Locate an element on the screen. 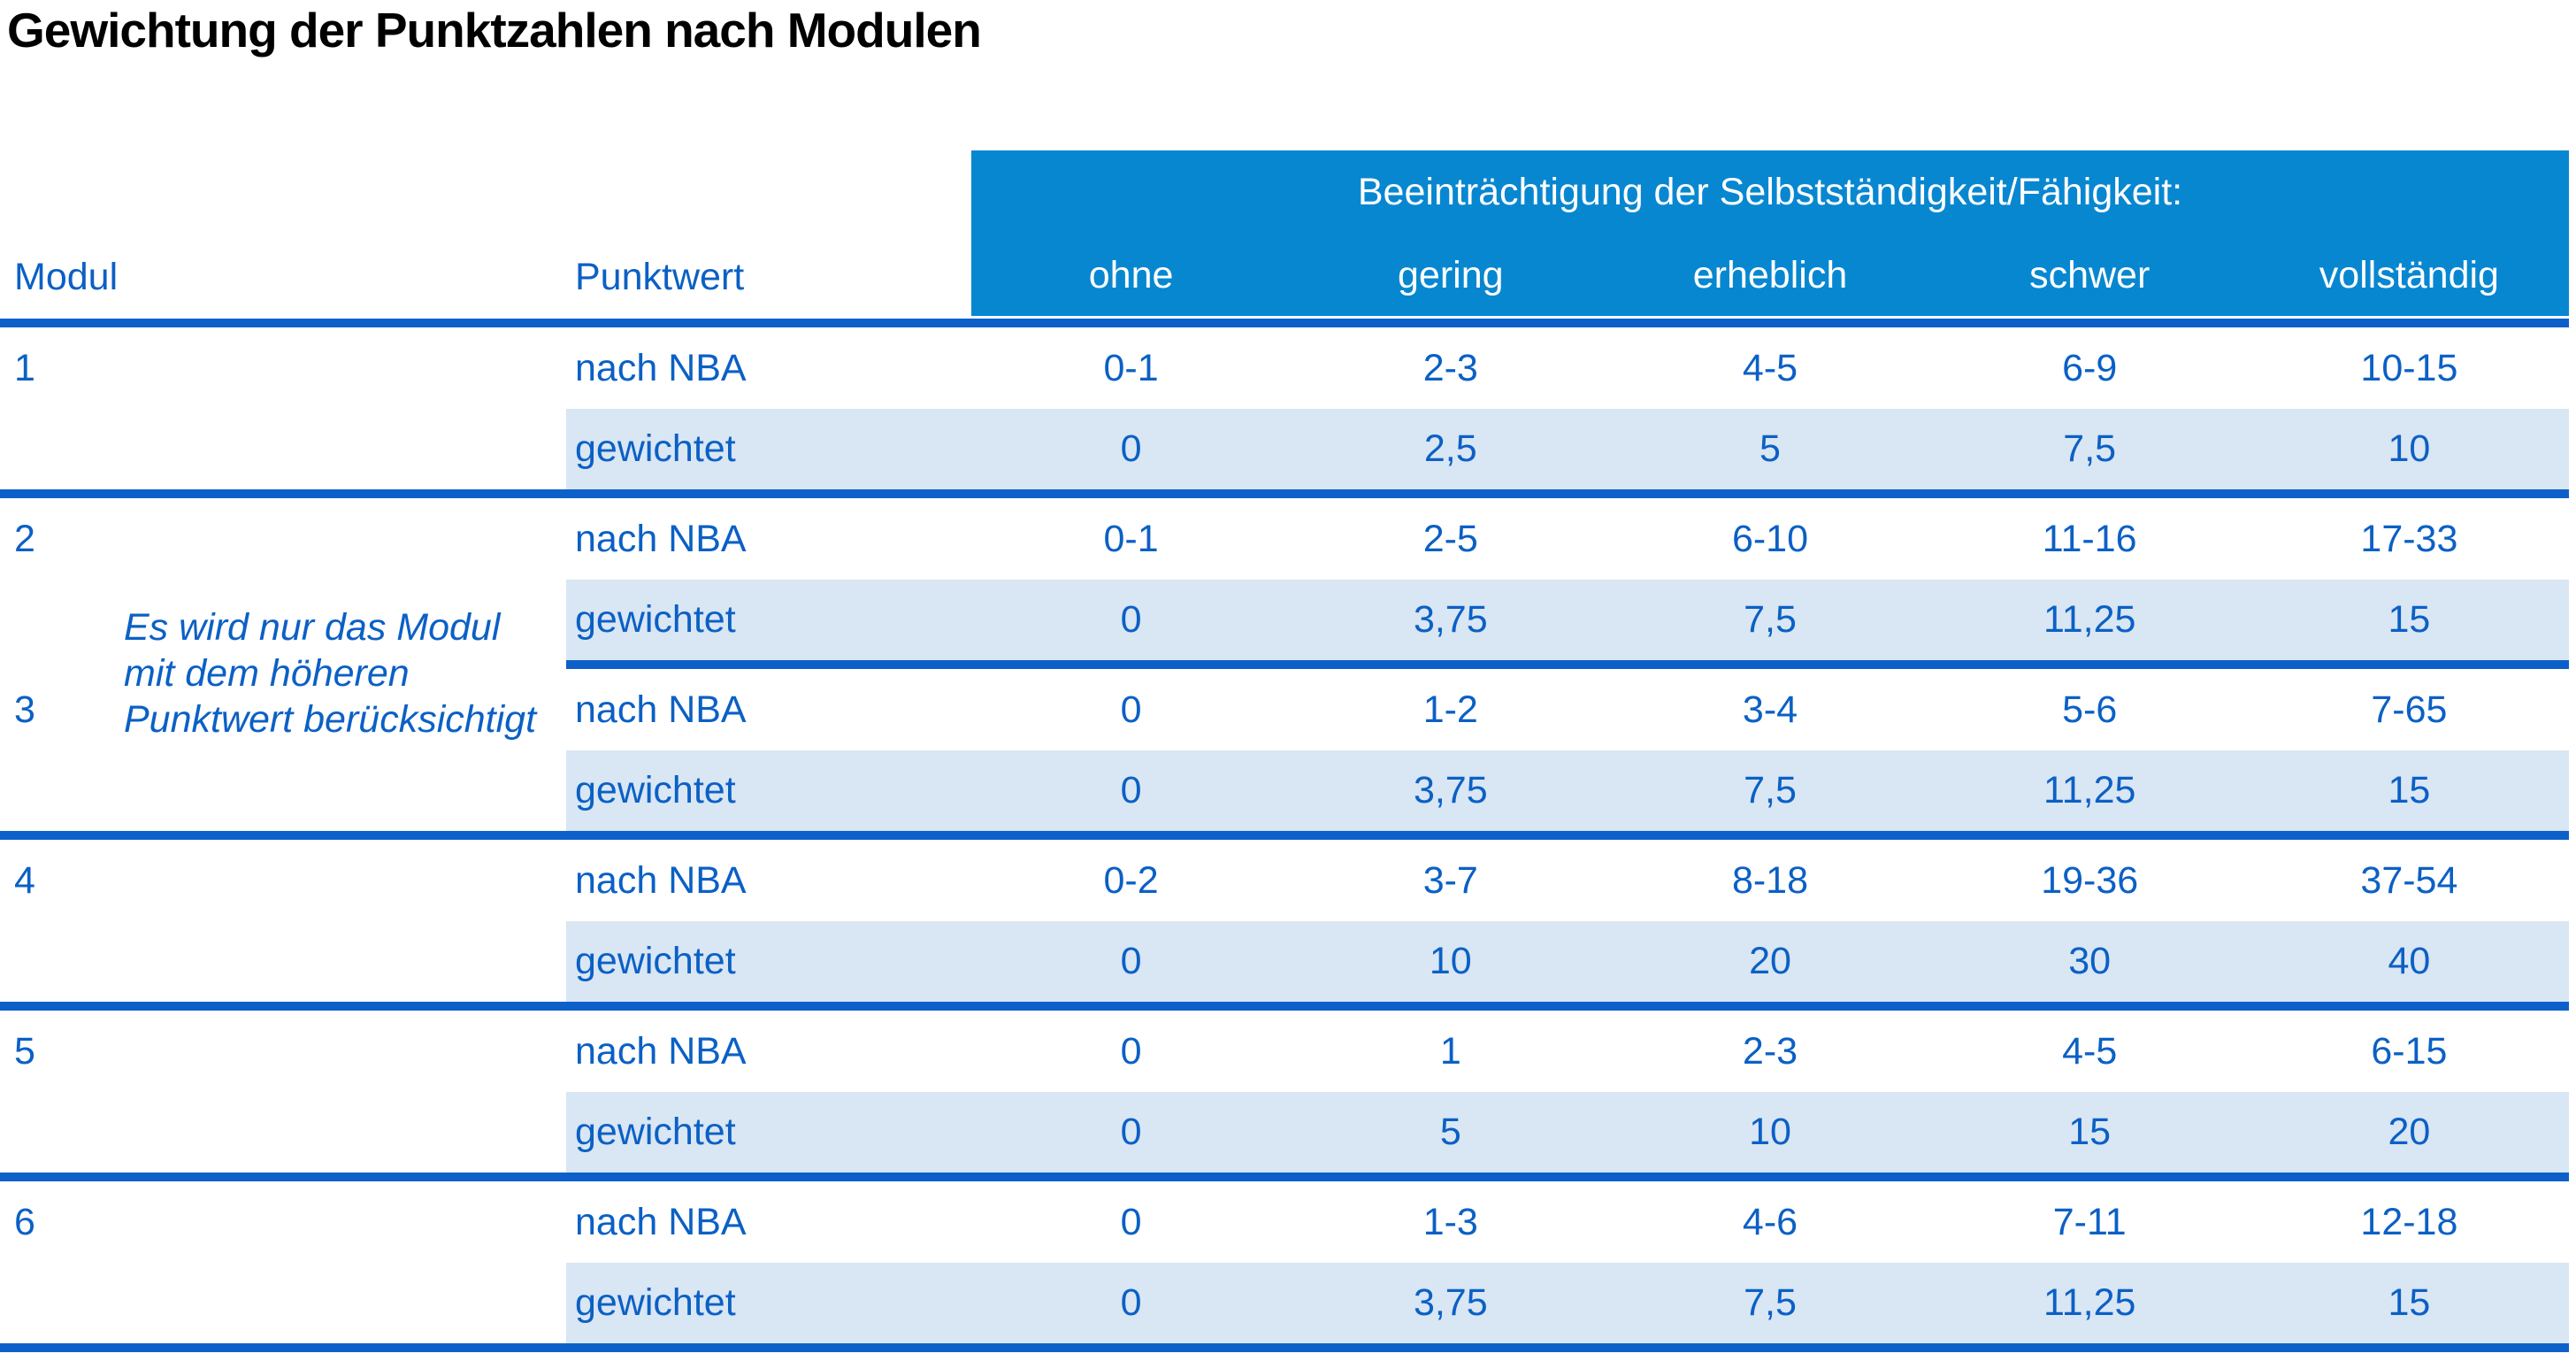  score-cell: 2-5 is located at coordinates (1450, 538).